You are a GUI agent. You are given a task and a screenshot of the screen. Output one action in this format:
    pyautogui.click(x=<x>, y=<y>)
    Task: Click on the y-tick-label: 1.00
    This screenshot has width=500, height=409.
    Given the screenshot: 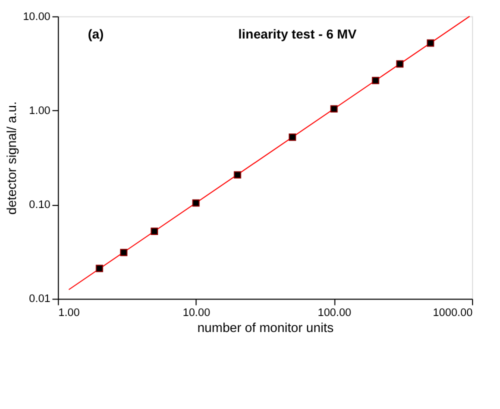 What is the action you would take?
    pyautogui.click(x=39, y=110)
    